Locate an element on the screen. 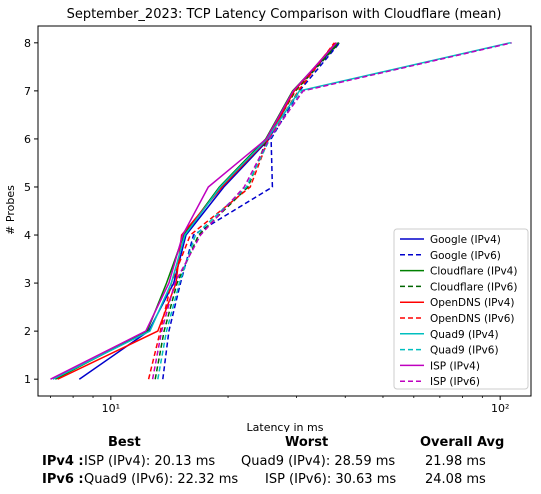 The height and width of the screenshot is (494, 541). y-tick-label: 6 is located at coordinates (27, 139).